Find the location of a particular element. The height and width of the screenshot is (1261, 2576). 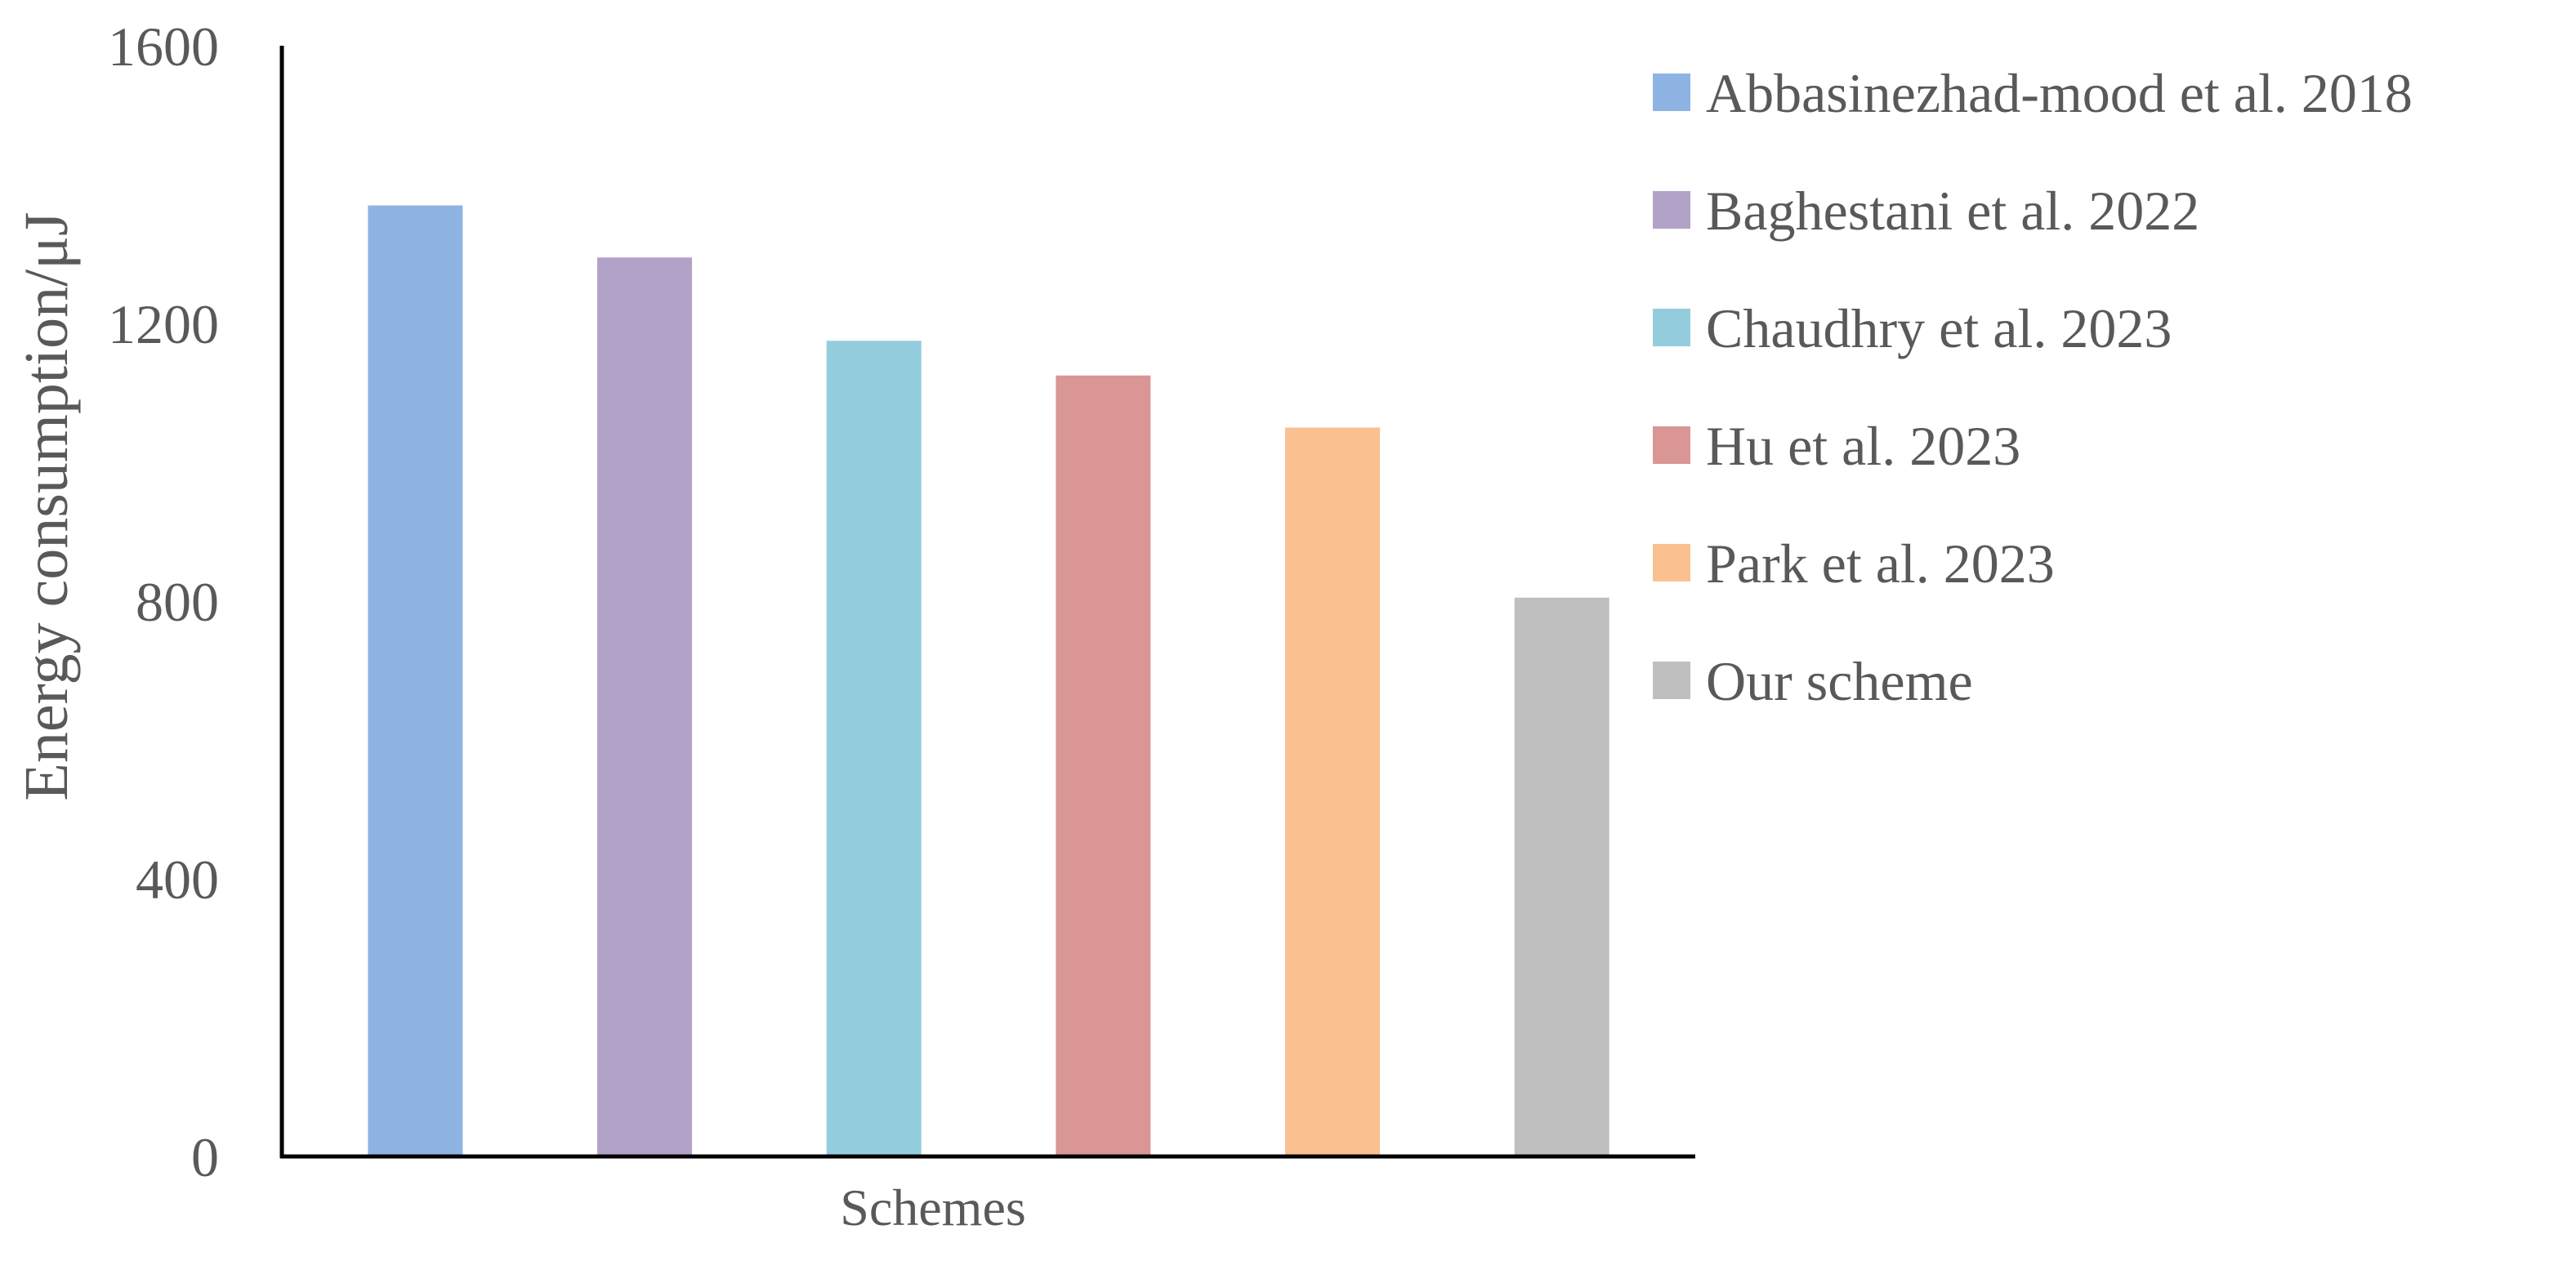

y-tick-label: 1600 is located at coordinates (164, 47).